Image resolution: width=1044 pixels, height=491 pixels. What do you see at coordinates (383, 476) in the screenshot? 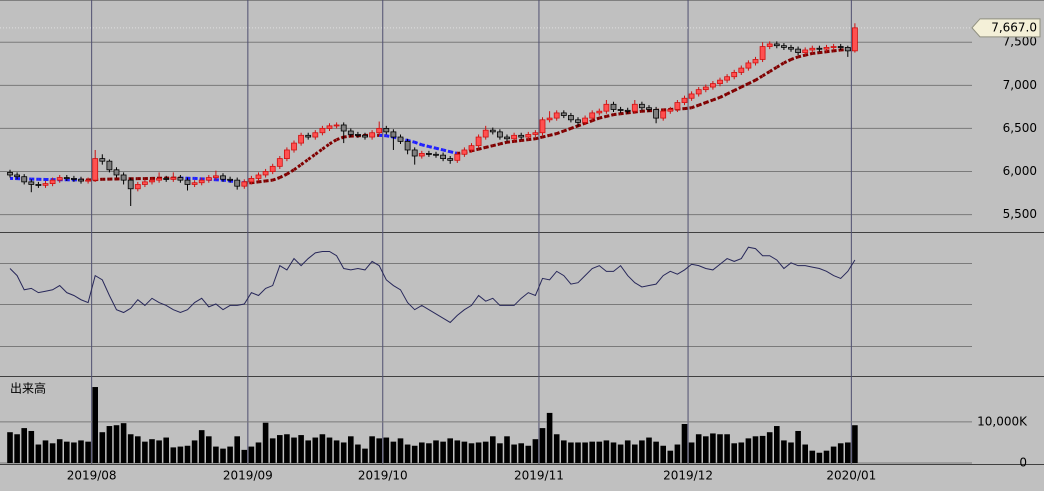
I see `x-tick-label: 2019/10` at bounding box center [383, 476].